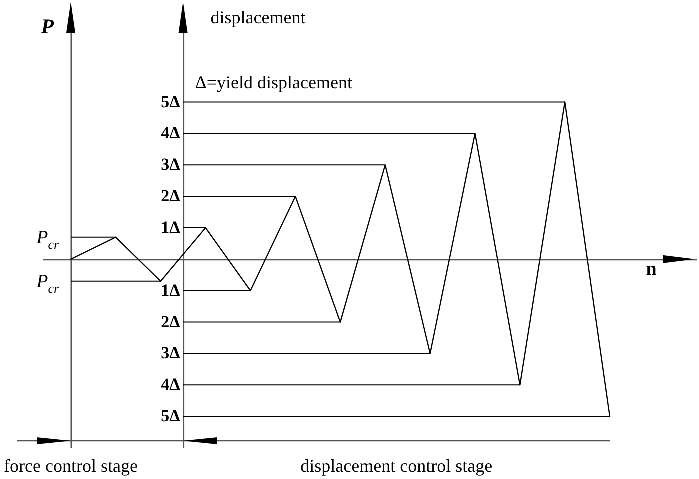 The height and width of the screenshot is (479, 699). What do you see at coordinates (71, 466) in the screenshot?
I see `text: force control stage` at bounding box center [71, 466].